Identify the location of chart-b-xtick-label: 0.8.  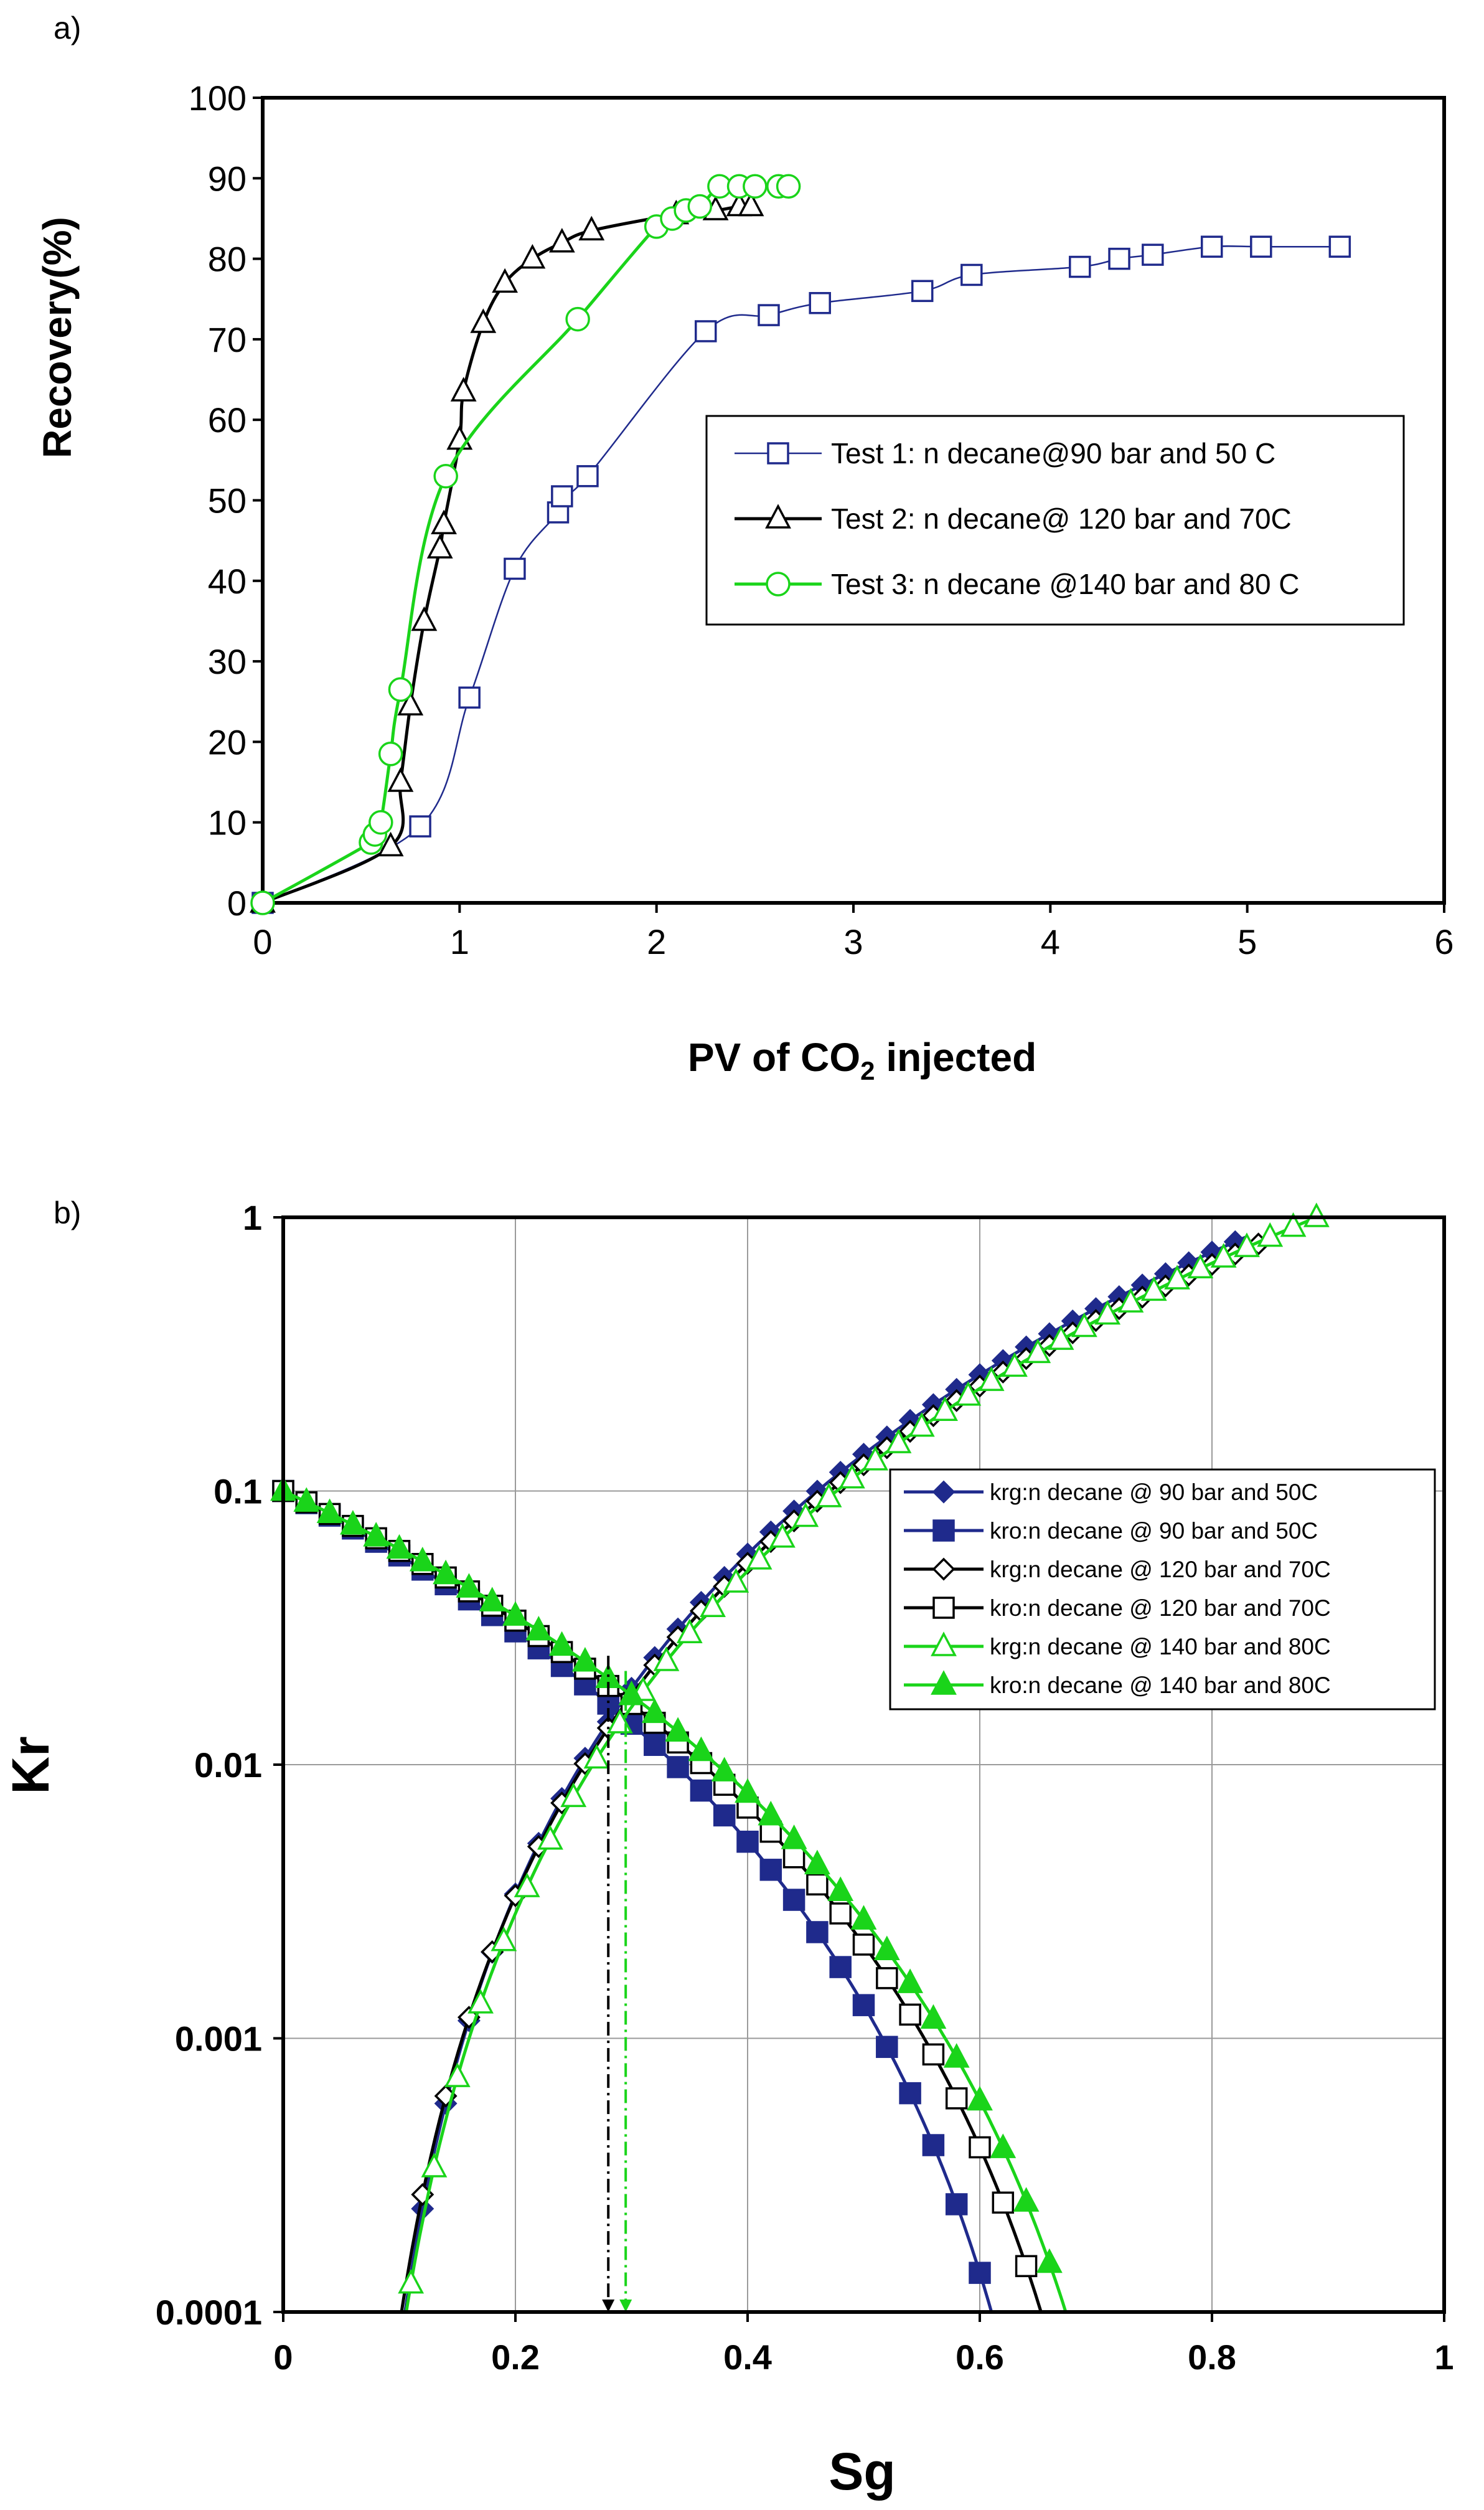
(1212, 2357).